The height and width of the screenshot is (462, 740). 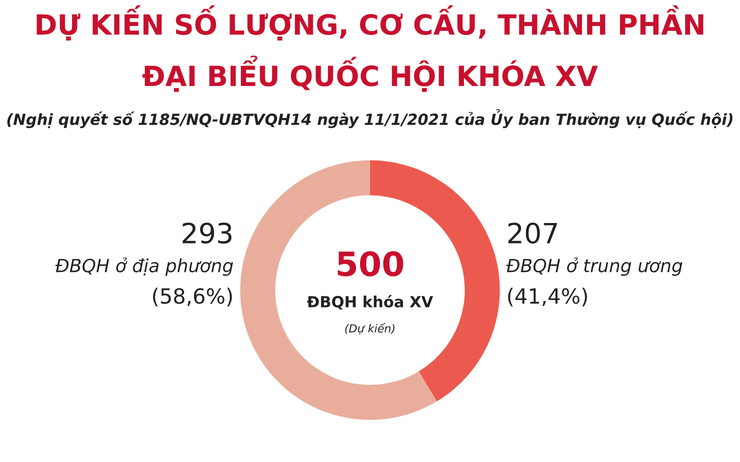 I want to click on text: (Dự kiến), so click(x=369, y=328).